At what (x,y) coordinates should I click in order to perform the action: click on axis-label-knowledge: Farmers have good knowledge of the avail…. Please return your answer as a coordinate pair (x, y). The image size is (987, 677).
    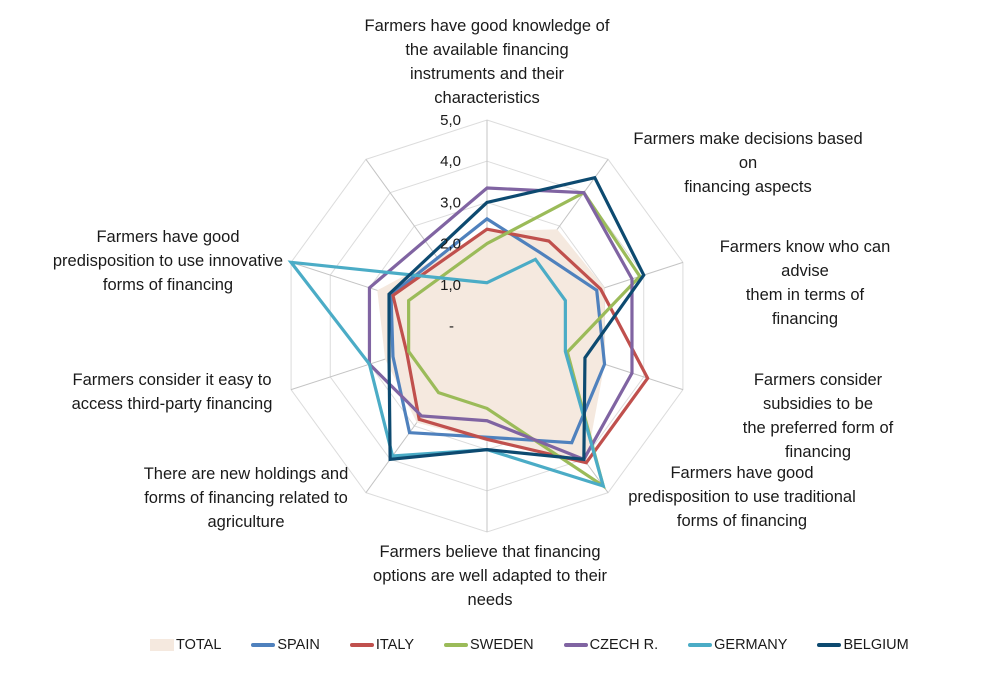
    Looking at the image, I should click on (487, 62).